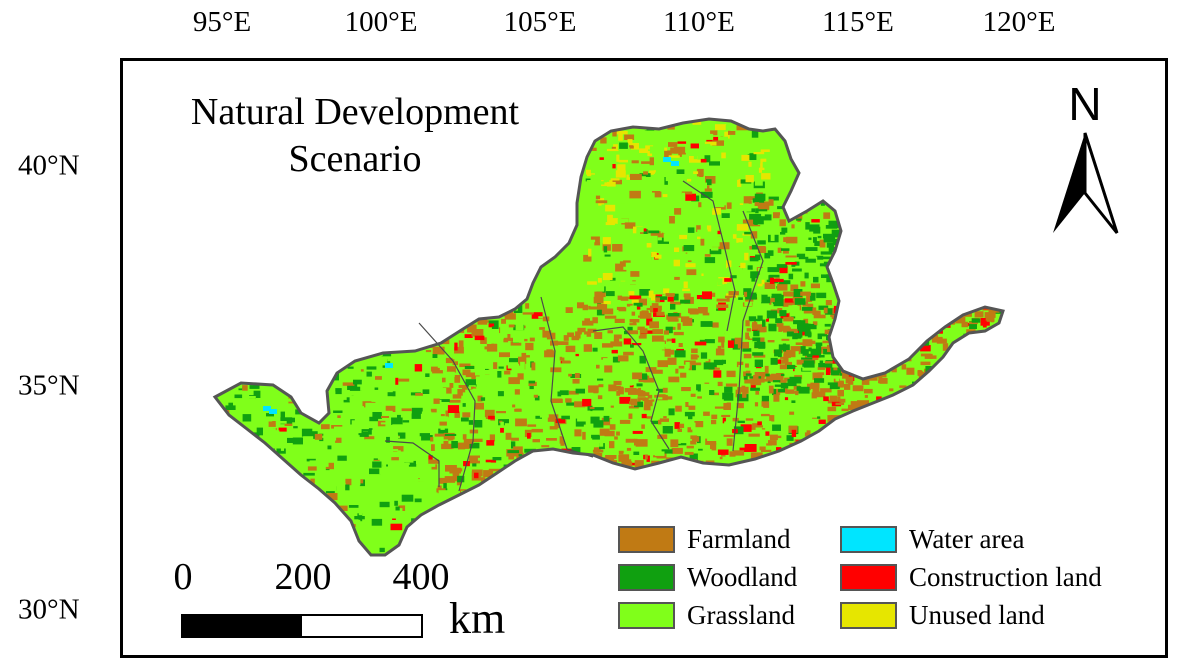  Describe the element at coordinates (699, 22) in the screenshot. I see `longitude-label-110e: 110°E` at that location.